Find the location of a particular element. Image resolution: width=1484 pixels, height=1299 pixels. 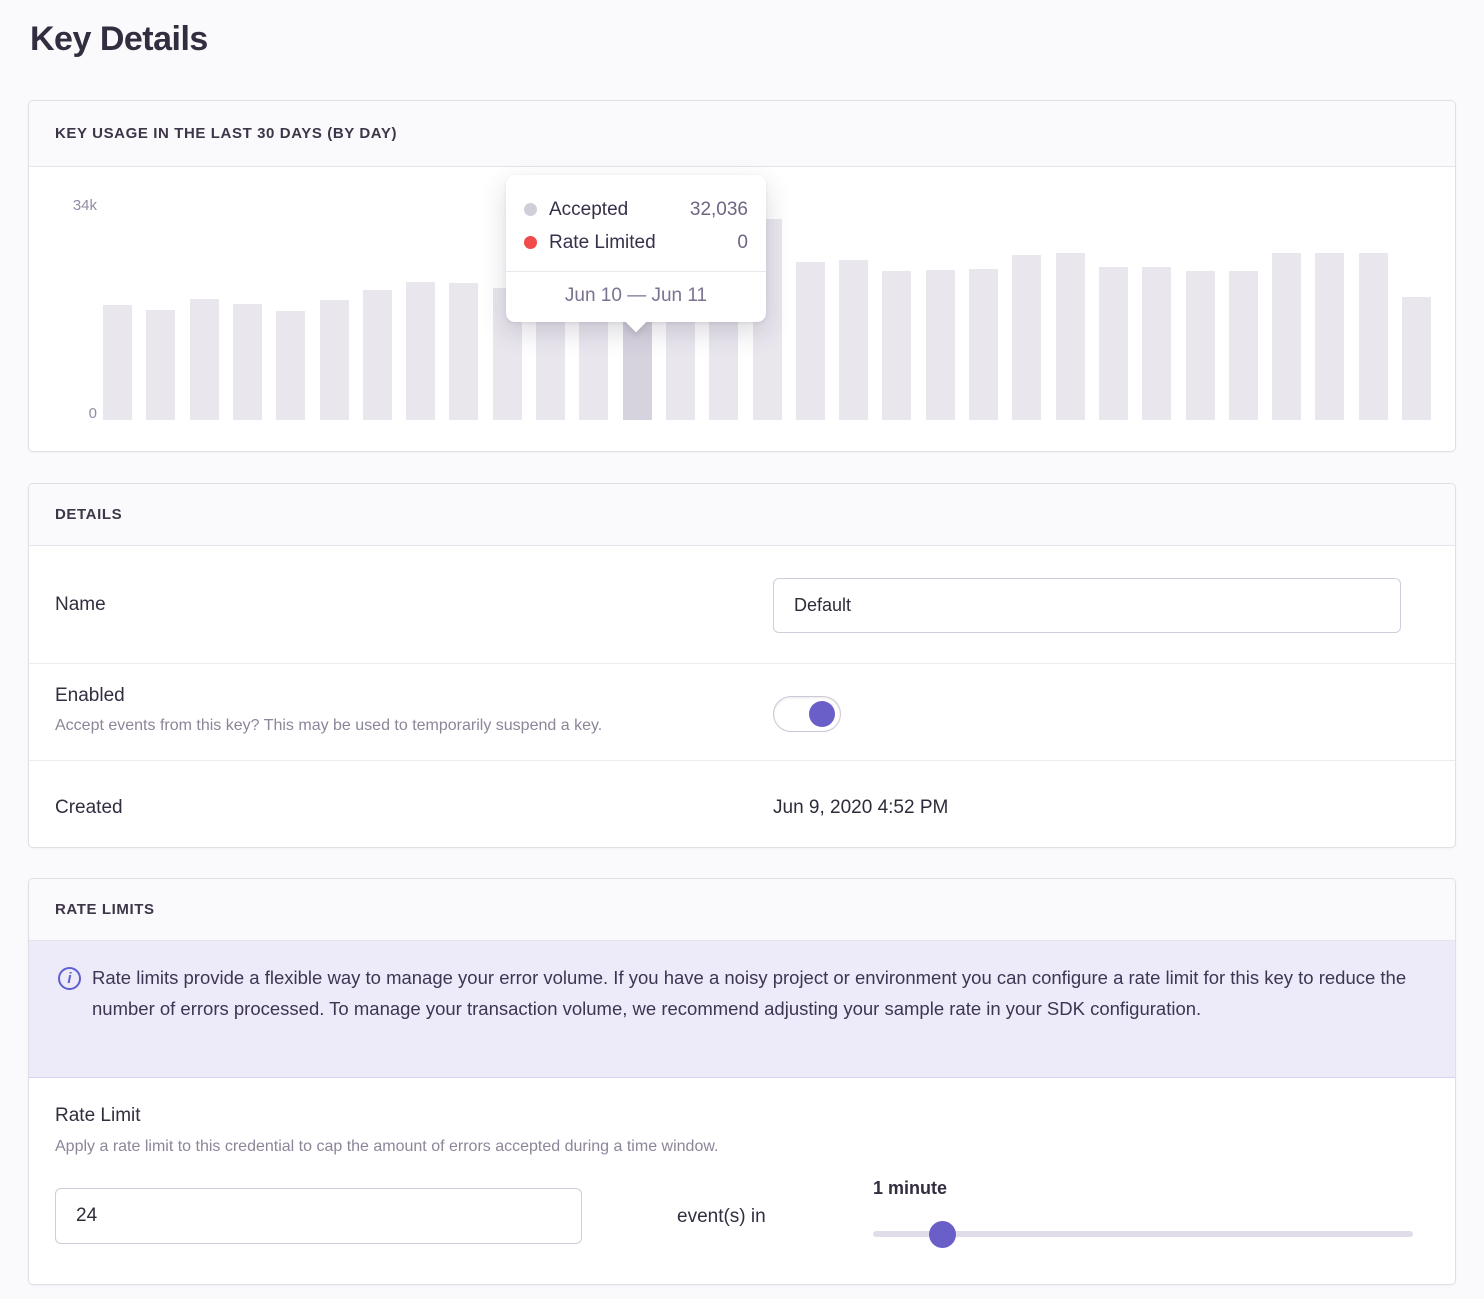

key-usage-panel-title: KEY USAGE IN THE LAST 30 DAYS (BY DAY) is located at coordinates (226, 133).